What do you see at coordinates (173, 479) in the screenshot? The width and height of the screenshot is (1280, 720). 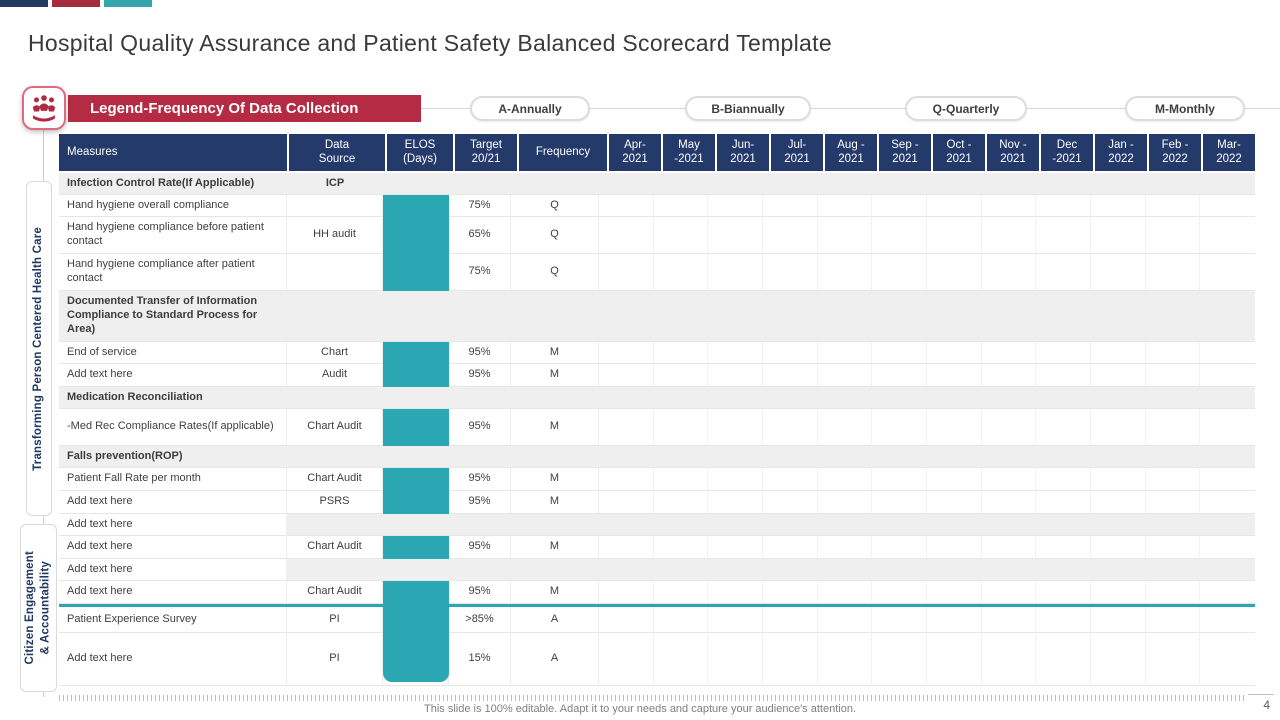 I see `measure-cell: Patient Fall Rate per month` at bounding box center [173, 479].